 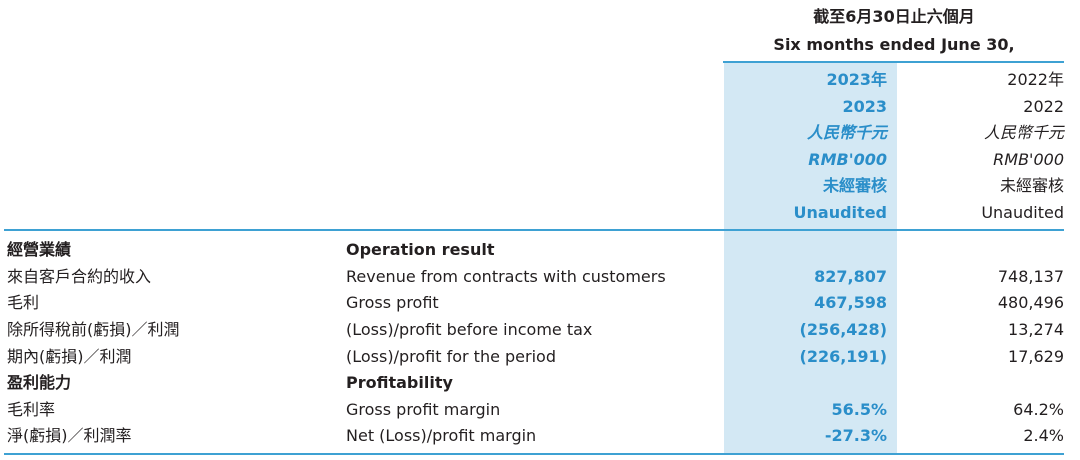 I want to click on row-label-en: (Loss)/profit for the period, so click(x=451, y=356).